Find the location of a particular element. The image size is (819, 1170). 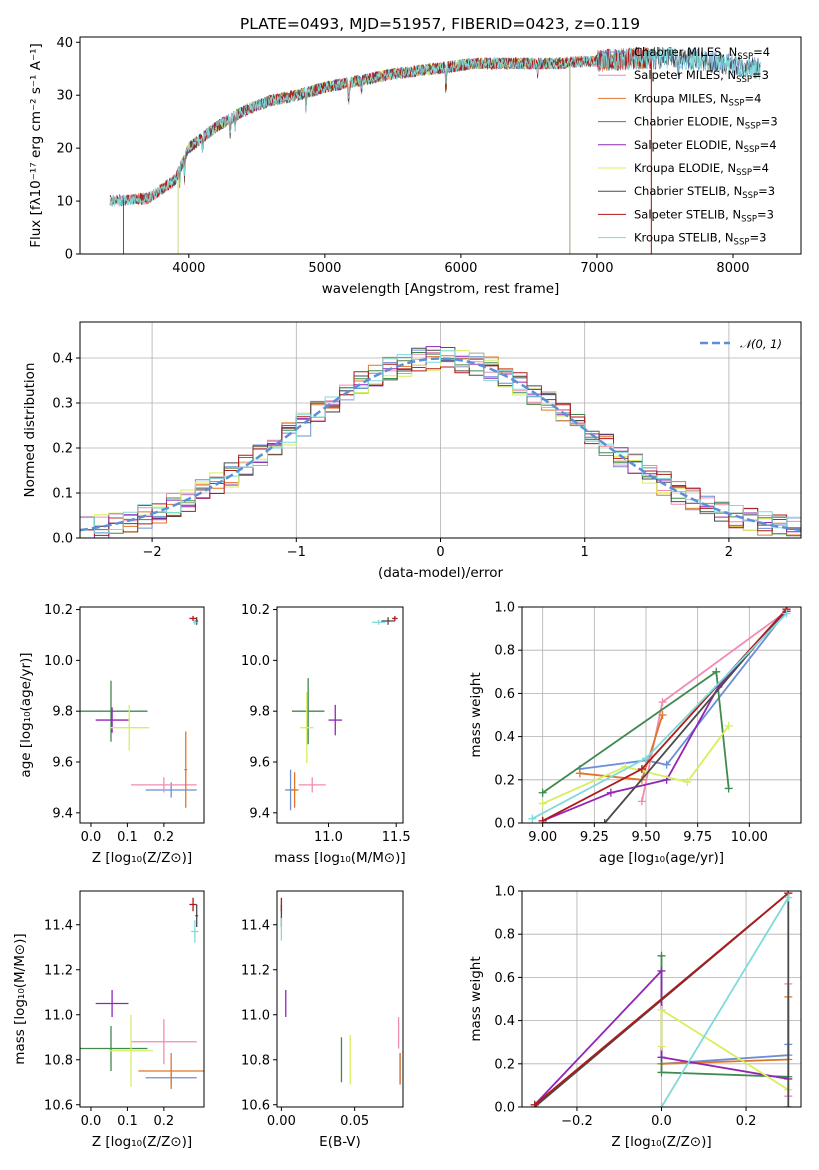

legend-entry: Kroupa ELODIE, NSSP=4 is located at coordinates (701, 169).